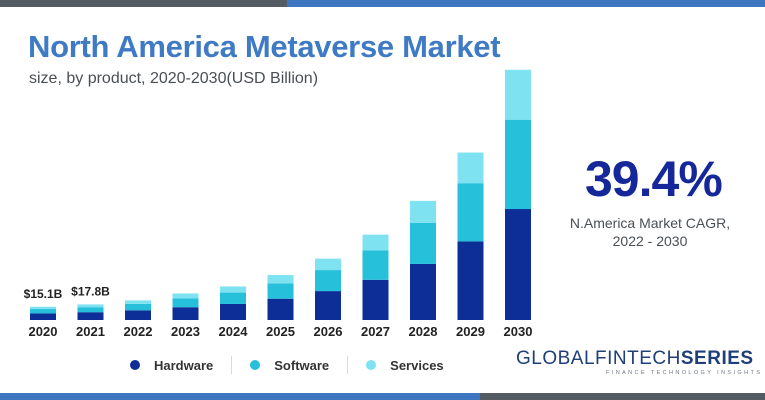 This screenshot has width=765, height=400. What do you see at coordinates (43, 331) in the screenshot?
I see `x-tick-label: 2020` at bounding box center [43, 331].